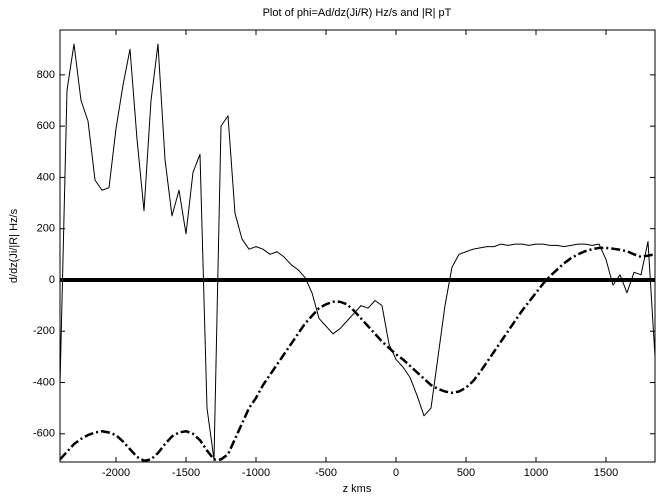 This screenshot has height=498, width=657. What do you see at coordinates (44, 382) in the screenshot?
I see `y-tick-label: -400` at bounding box center [44, 382].